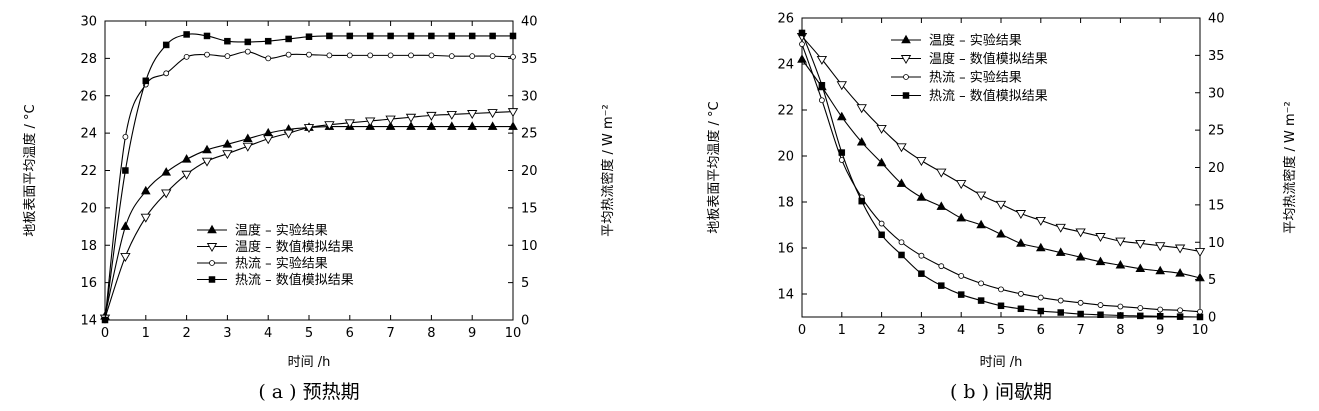 The height and width of the screenshot is (411, 1319). I want to click on legend-entry: 温度 – 实验结果, so click(281, 231).